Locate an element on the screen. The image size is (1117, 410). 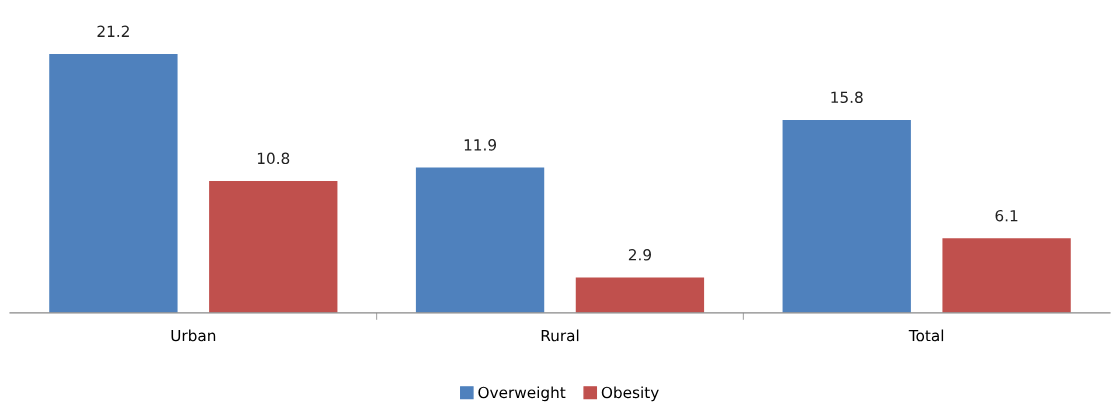
data-label: 10.8 is located at coordinates (273, 158).